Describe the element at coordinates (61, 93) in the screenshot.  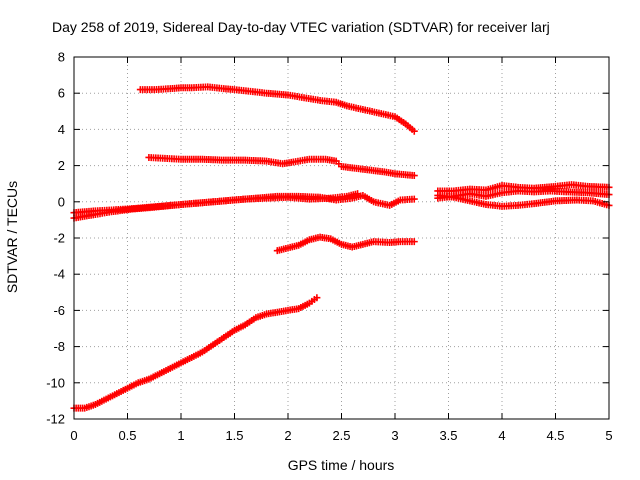
I see `y-tick-label: 6` at that location.